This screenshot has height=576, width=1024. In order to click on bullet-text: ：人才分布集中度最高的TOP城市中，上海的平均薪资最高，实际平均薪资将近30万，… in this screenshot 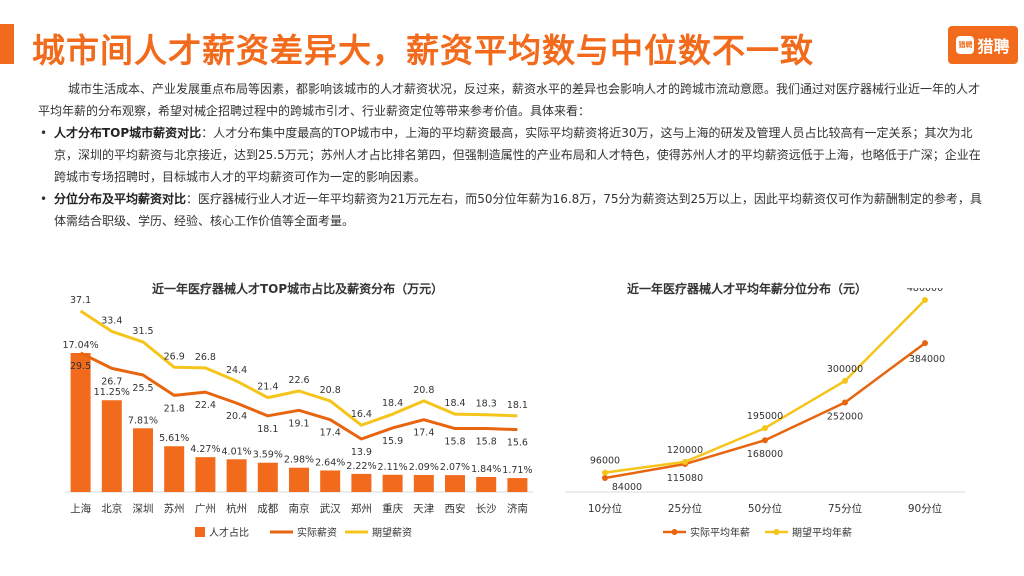, I will do `click(517, 155)`.